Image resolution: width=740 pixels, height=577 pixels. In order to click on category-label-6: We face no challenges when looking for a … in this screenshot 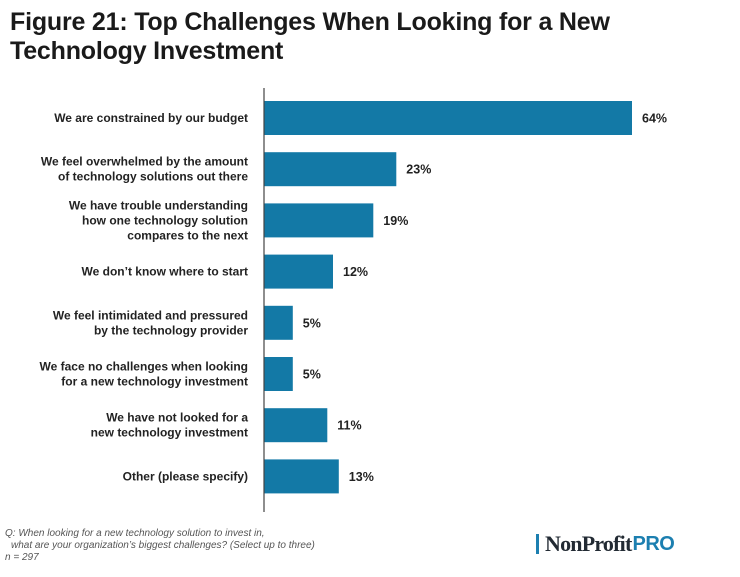, I will do `click(144, 374)`.